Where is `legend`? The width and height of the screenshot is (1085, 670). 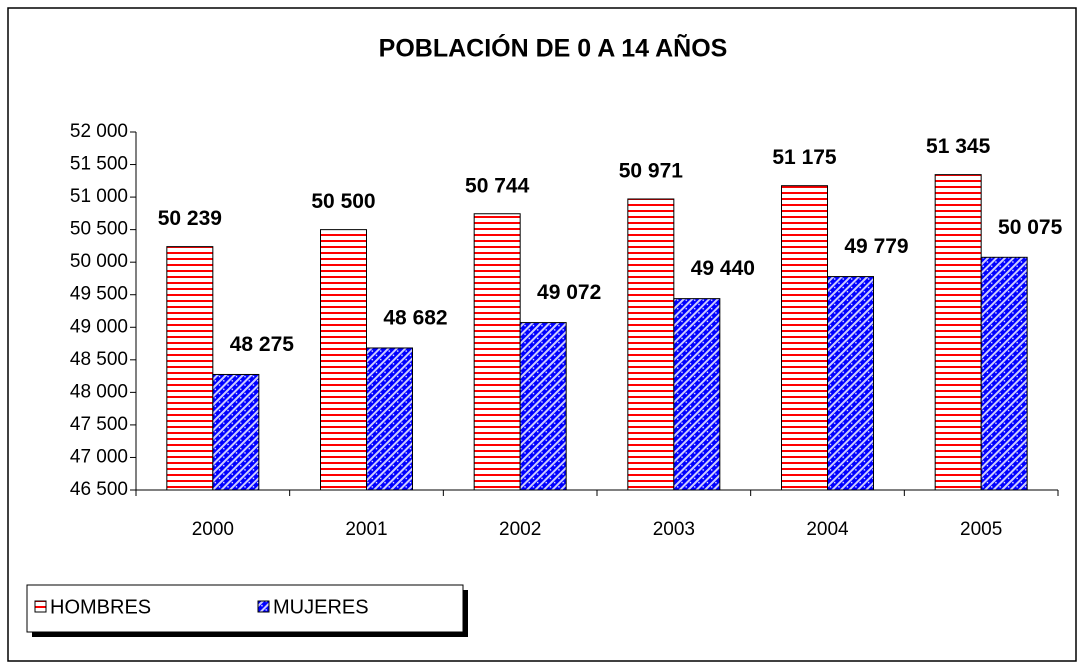
legend is located at coordinates (245, 608).